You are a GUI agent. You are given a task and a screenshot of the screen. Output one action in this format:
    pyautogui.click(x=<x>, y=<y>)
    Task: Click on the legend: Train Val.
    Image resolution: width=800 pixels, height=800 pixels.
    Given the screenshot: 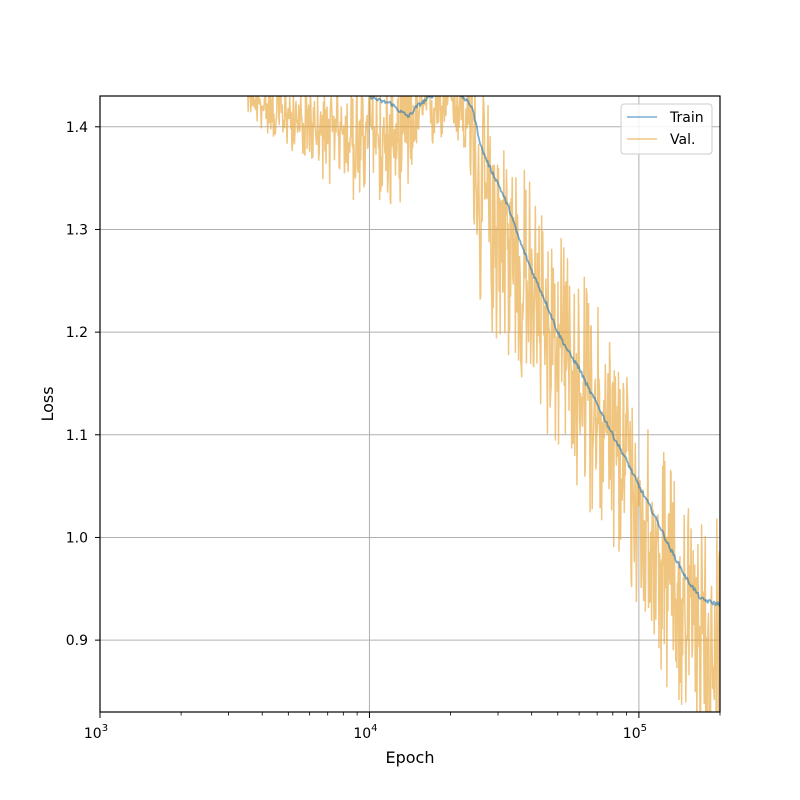 What is the action you would take?
    pyautogui.click(x=666, y=129)
    